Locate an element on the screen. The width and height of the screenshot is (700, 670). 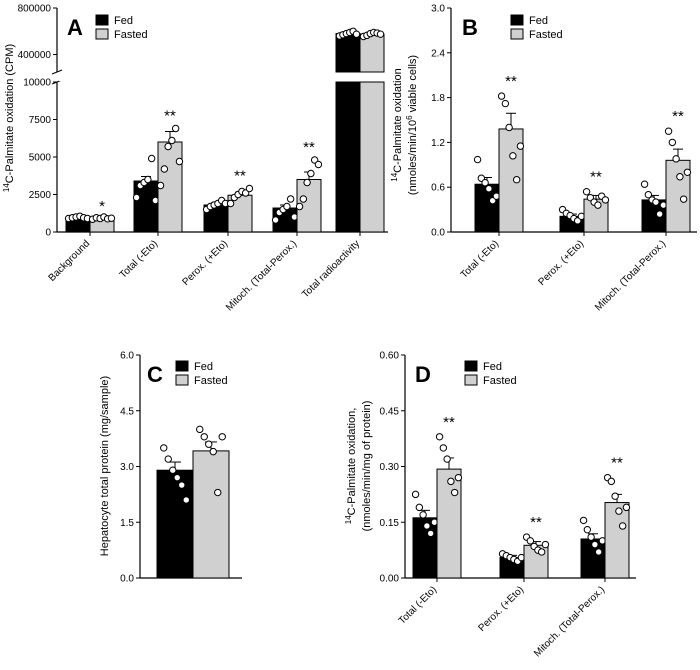
axis-break-gap is located at coordinates (224, 77).